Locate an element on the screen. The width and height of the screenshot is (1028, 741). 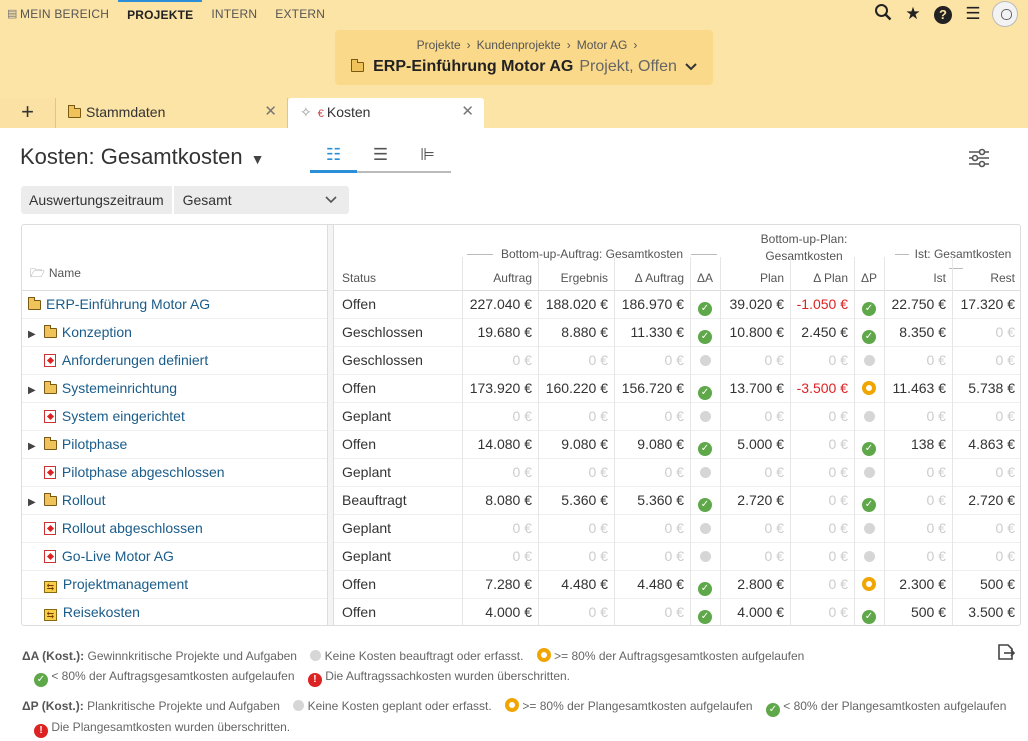
table-row: Geschlossen 0 € 0 € 0 € 0 € 0 € 0 € 0 € is located at coordinates (677, 361).